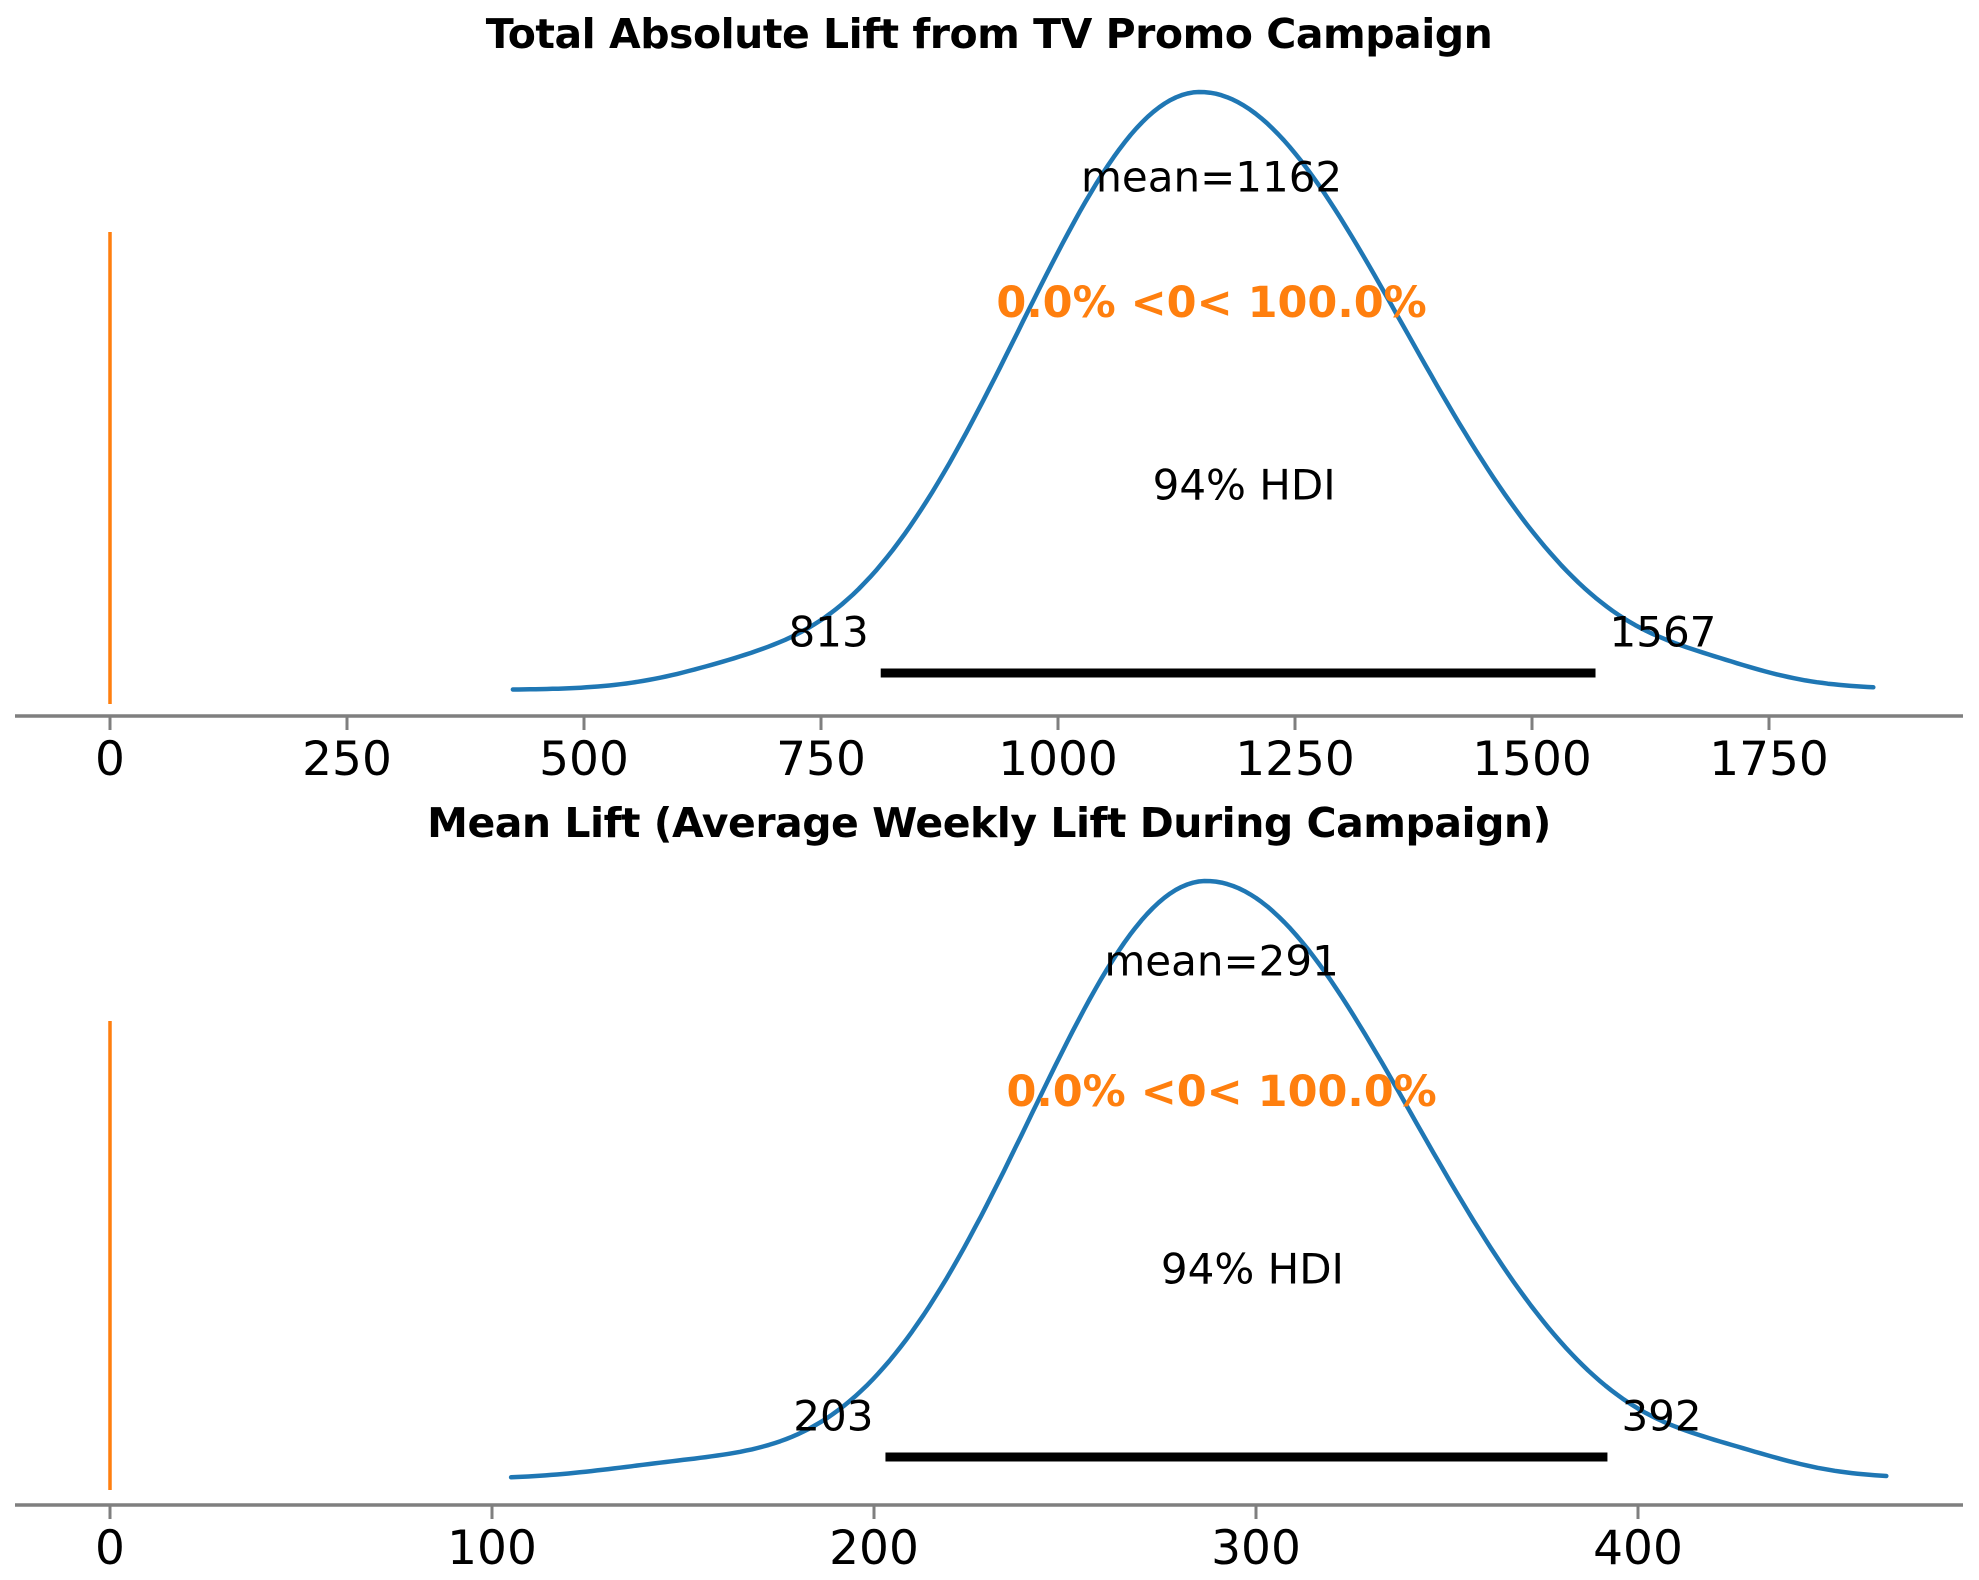 The image size is (1979, 1580). I want to click on x-tick-label: 200, so click(874, 1548).